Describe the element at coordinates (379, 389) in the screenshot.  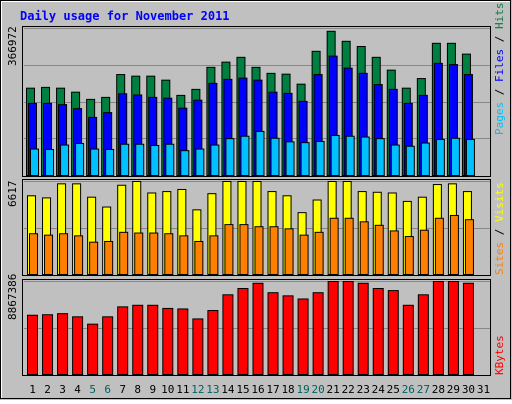
I see `x-tick-label: 24` at that location.